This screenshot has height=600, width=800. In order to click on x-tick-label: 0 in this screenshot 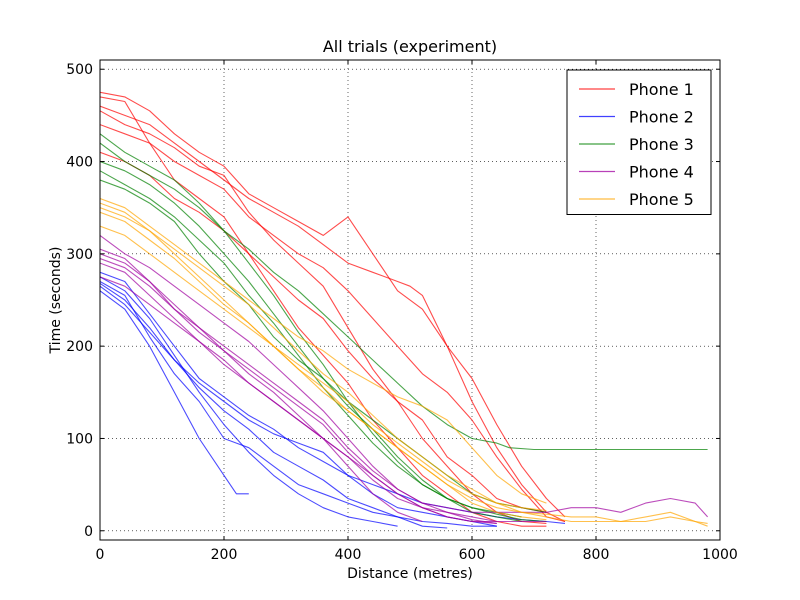, I will do `click(100, 555)`.